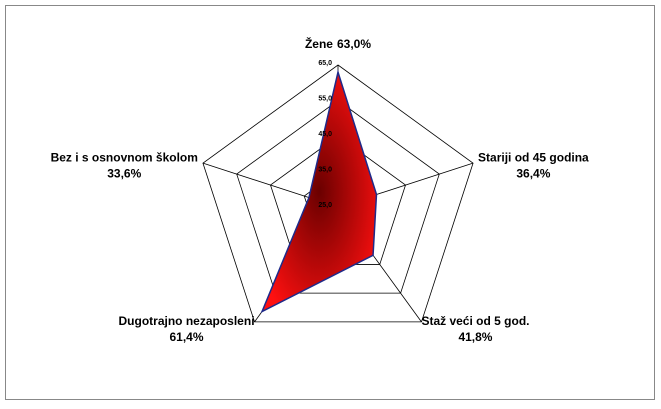 This screenshot has width=661, height=409. I want to click on category-label: Bez i s osnovnom školom, so click(124, 157).